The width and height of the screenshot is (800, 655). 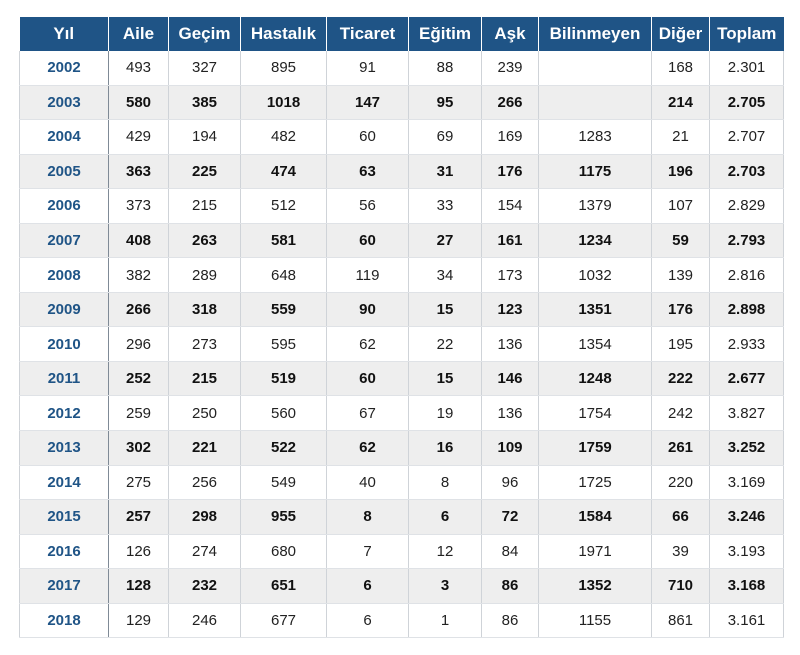 What do you see at coordinates (283, 413) in the screenshot?
I see `value-cell: 560` at bounding box center [283, 413].